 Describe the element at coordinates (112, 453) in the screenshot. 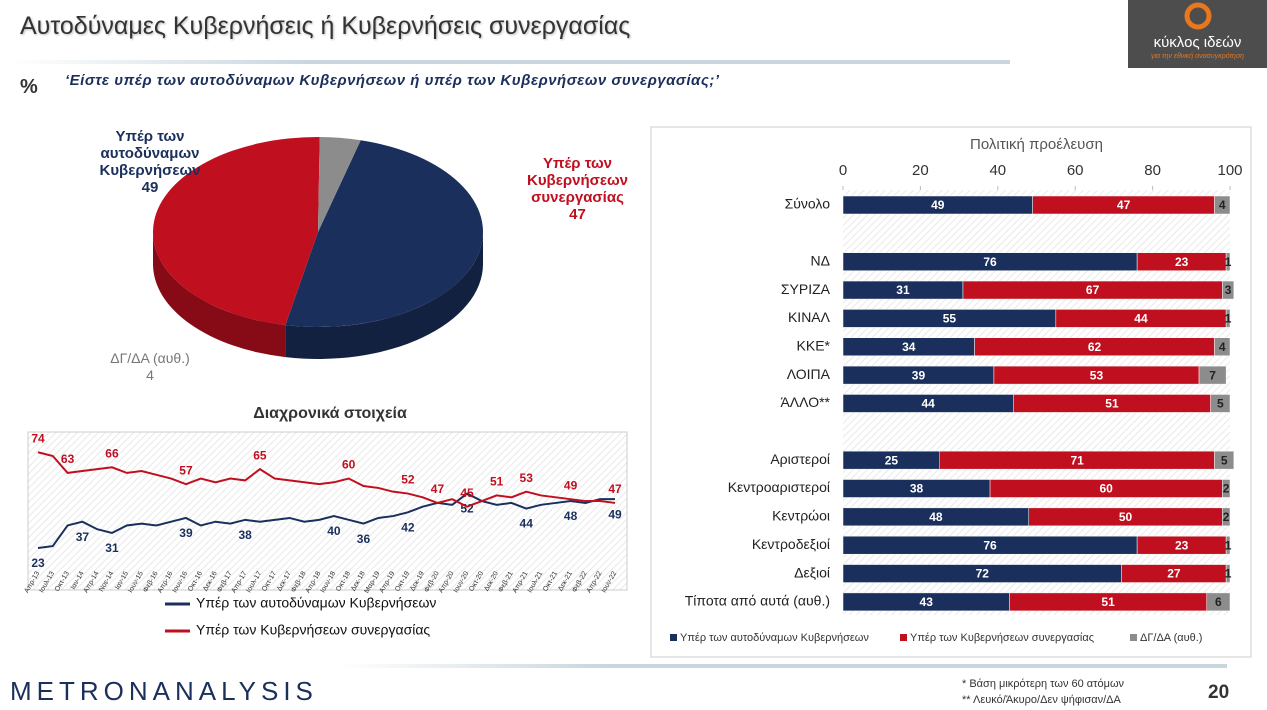

I see `data-label: 66` at that location.